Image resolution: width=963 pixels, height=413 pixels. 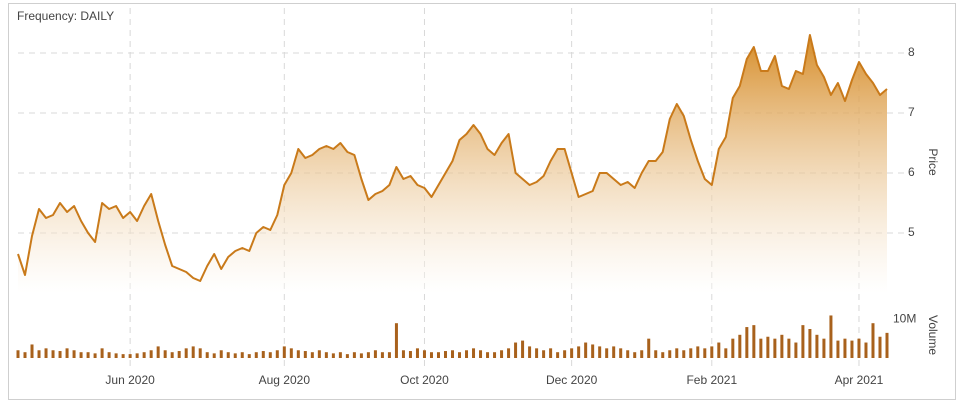 I want to click on x-tick-label: Jun 2020, so click(x=130, y=380).